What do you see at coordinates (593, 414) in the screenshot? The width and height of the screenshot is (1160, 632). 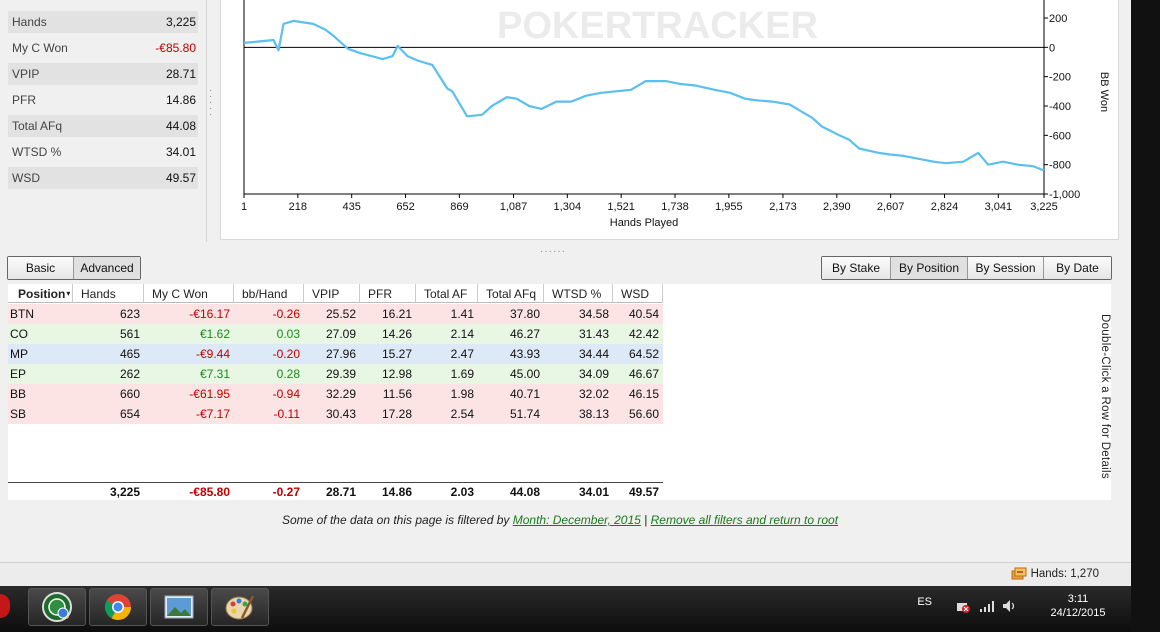 I see `table-cell: 38.13` at bounding box center [593, 414].